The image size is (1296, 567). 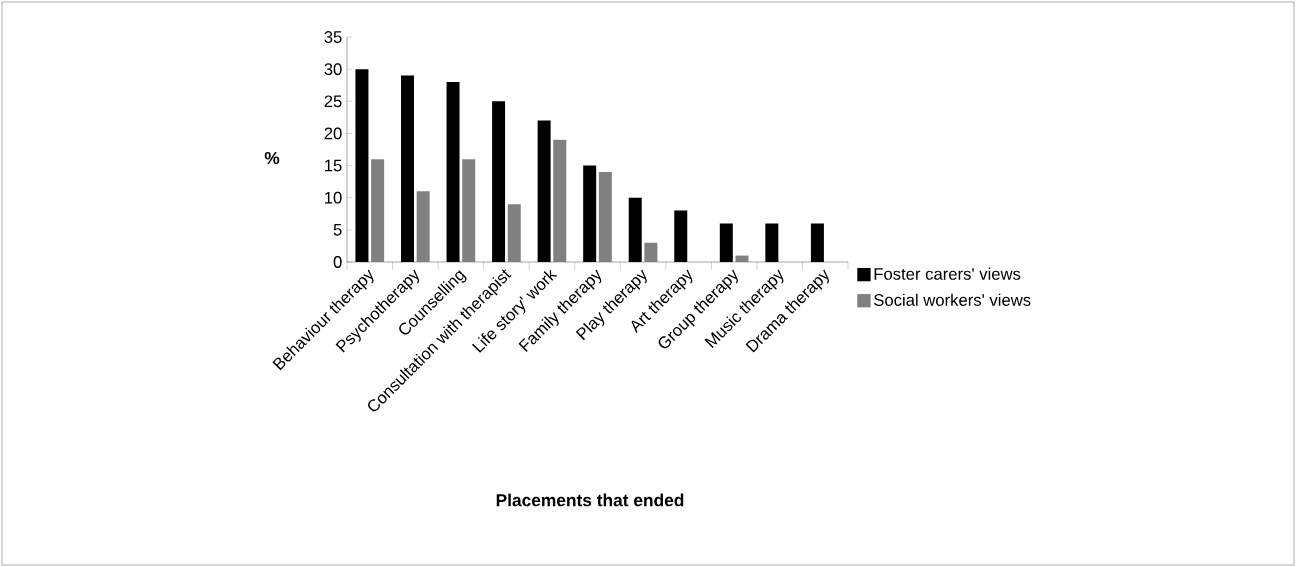 I want to click on y-tick-label: 0, so click(x=337, y=262).